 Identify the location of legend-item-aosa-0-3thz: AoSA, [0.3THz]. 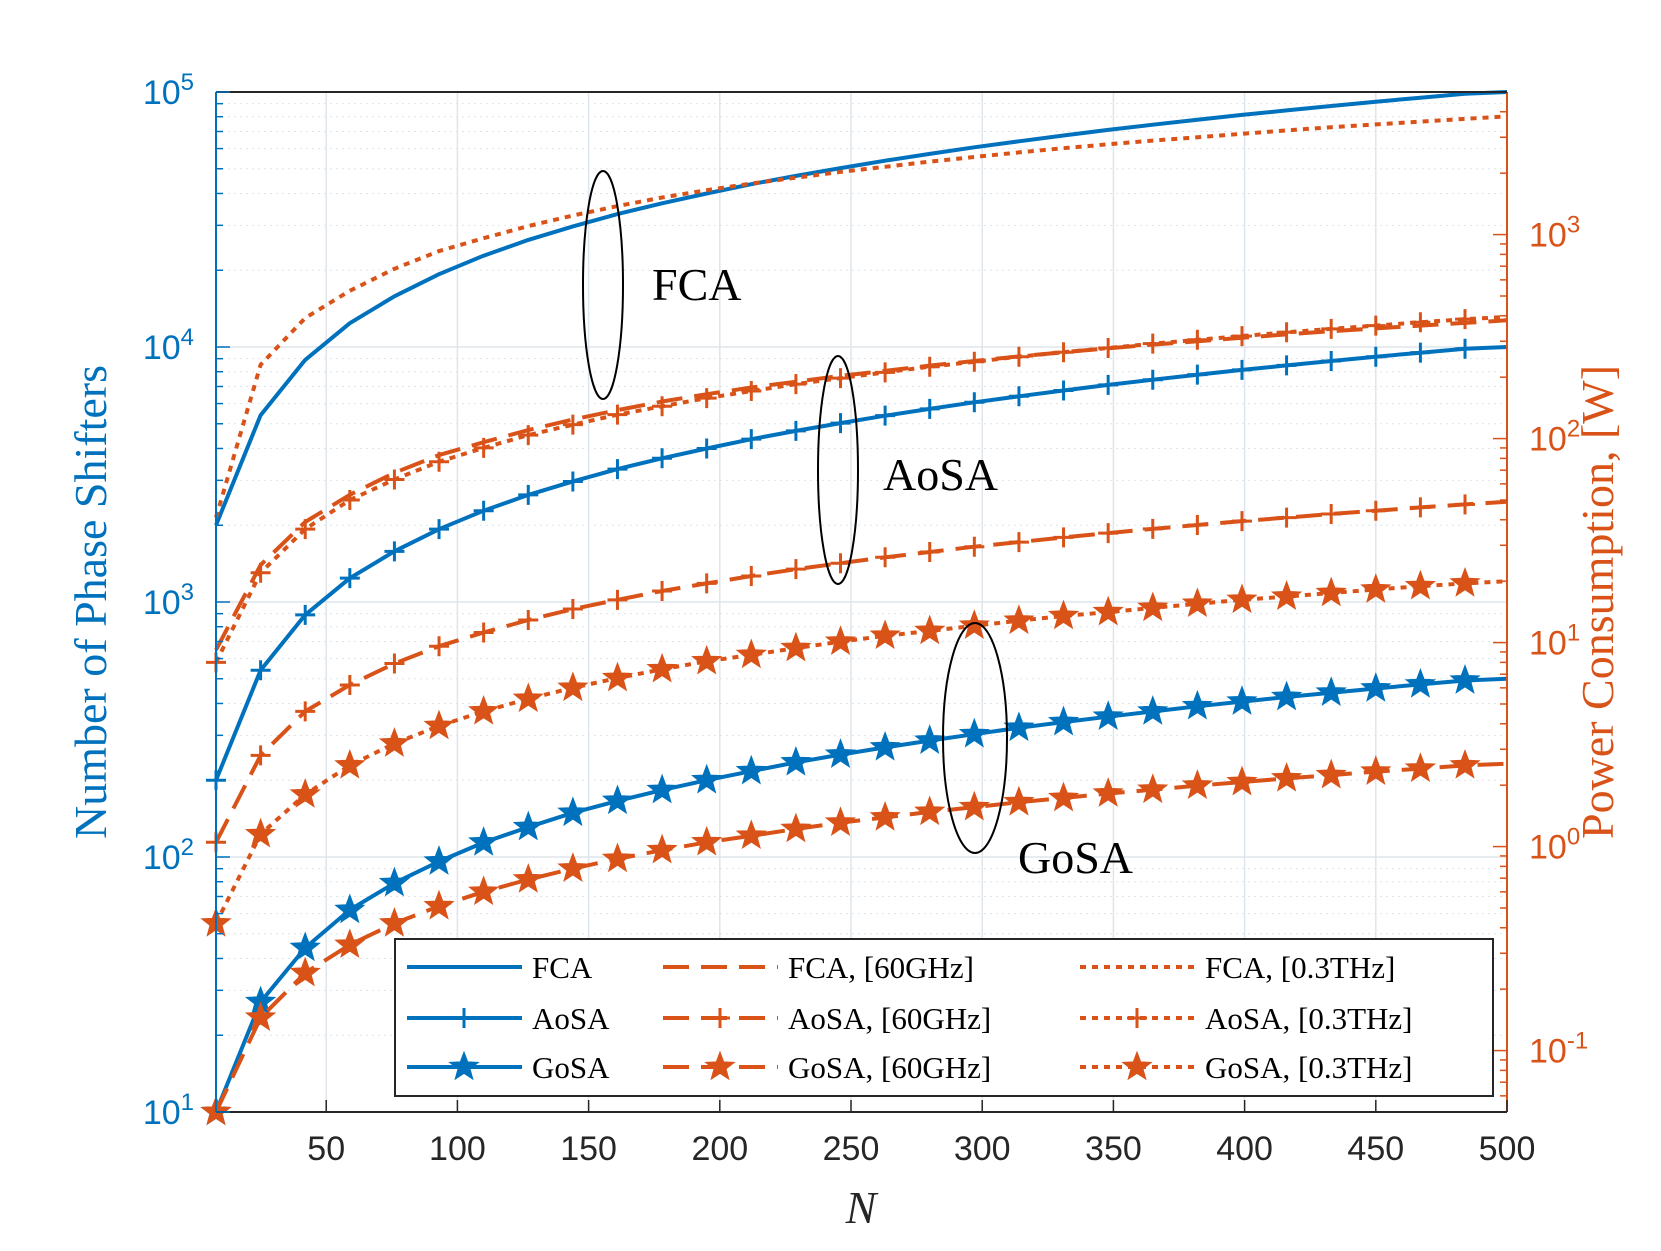
(1246, 1018).